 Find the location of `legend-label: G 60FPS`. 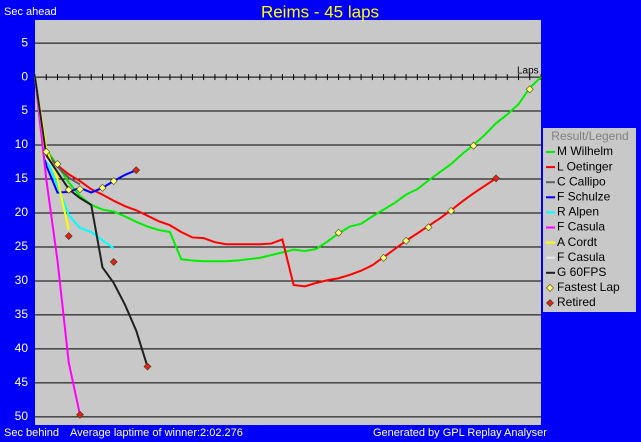

legend-label: G 60FPS is located at coordinates (581, 272).